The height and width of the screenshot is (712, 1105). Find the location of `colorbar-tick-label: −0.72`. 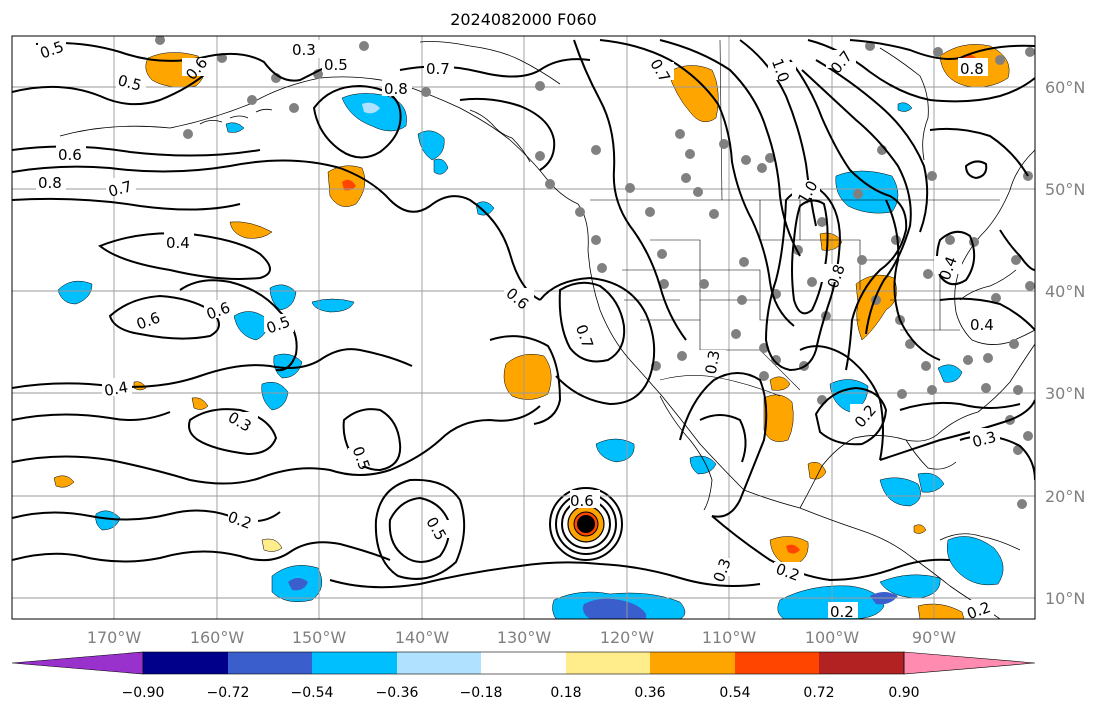

colorbar-tick-label: −0.72 is located at coordinates (228, 693).